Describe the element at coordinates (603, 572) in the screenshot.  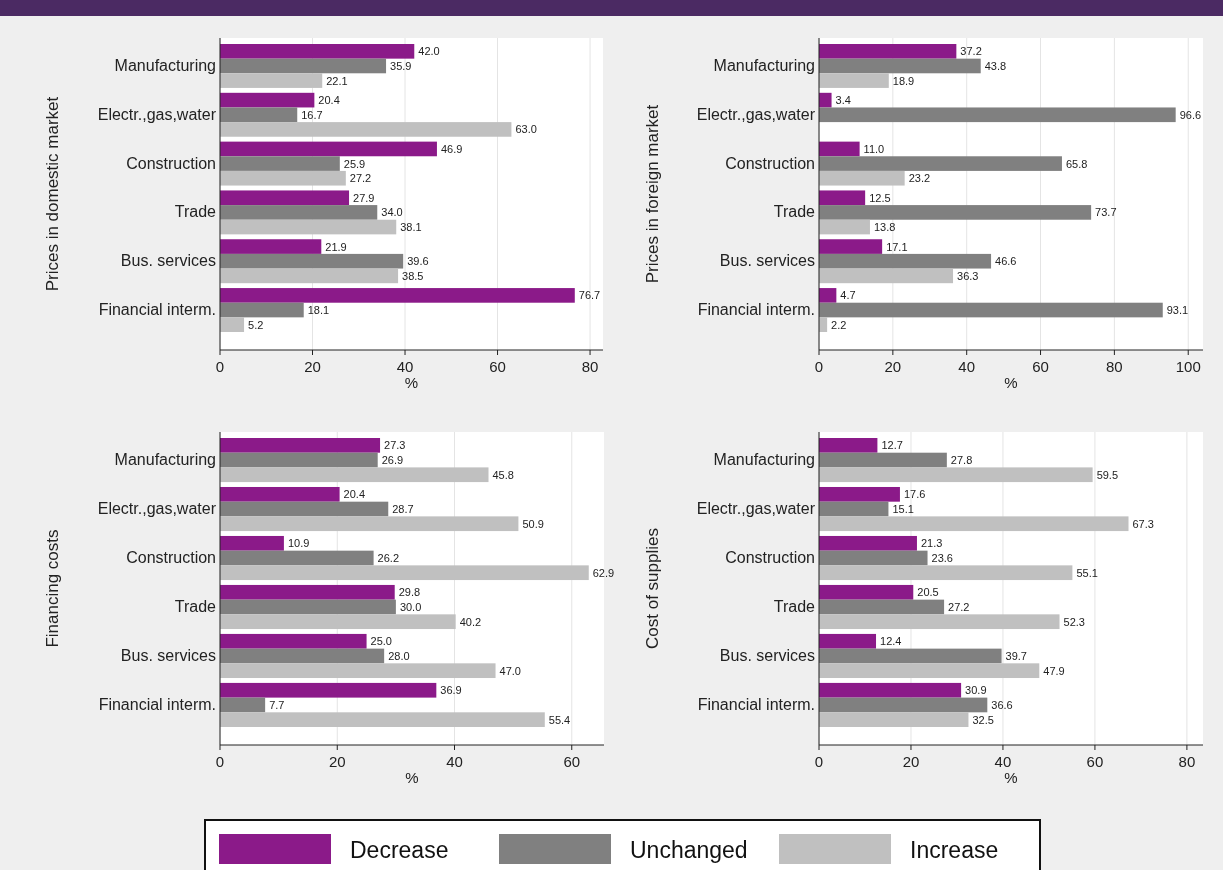
I see `data-label: 62.9` at that location.